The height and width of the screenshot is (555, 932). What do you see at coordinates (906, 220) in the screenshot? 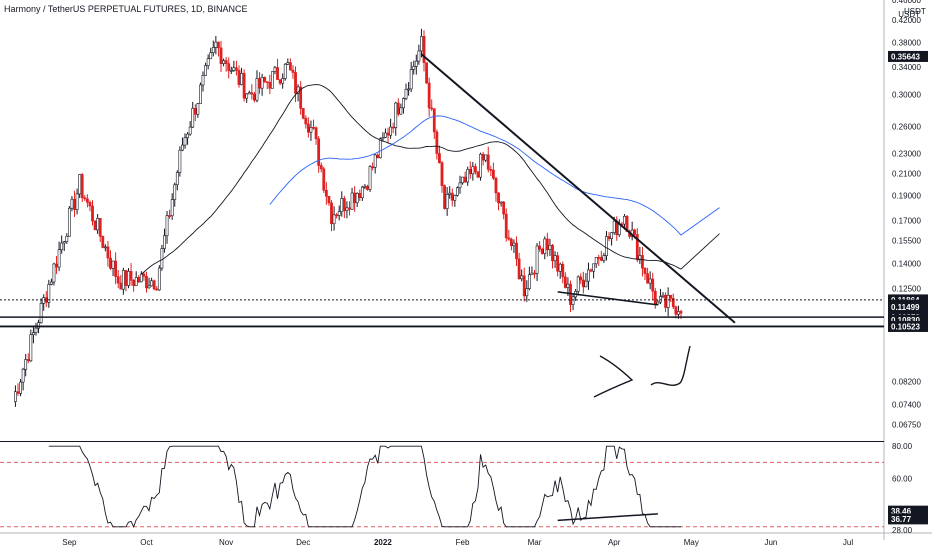
I see `y-tick-label: 0.17000` at bounding box center [906, 220].